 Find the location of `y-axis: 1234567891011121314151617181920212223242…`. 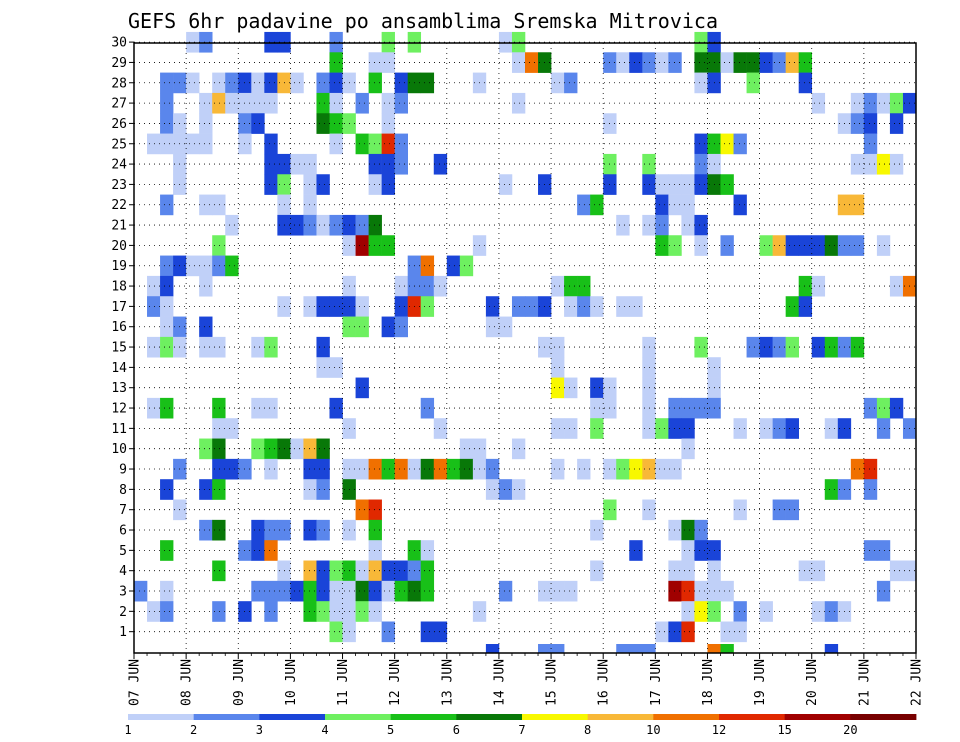

y-axis: 1234567891011121314151617181920212223242… is located at coordinates (122, 338).